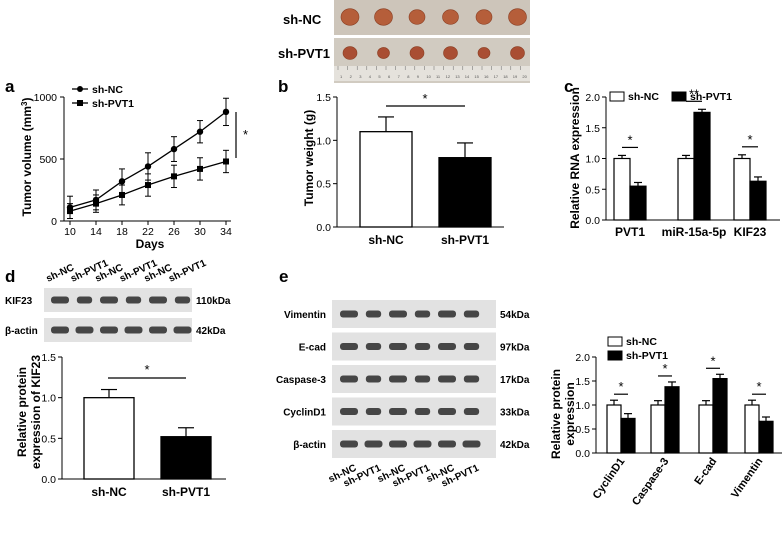  I want to click on panel-a-ylabel-sup: 3, so click(24, 103).